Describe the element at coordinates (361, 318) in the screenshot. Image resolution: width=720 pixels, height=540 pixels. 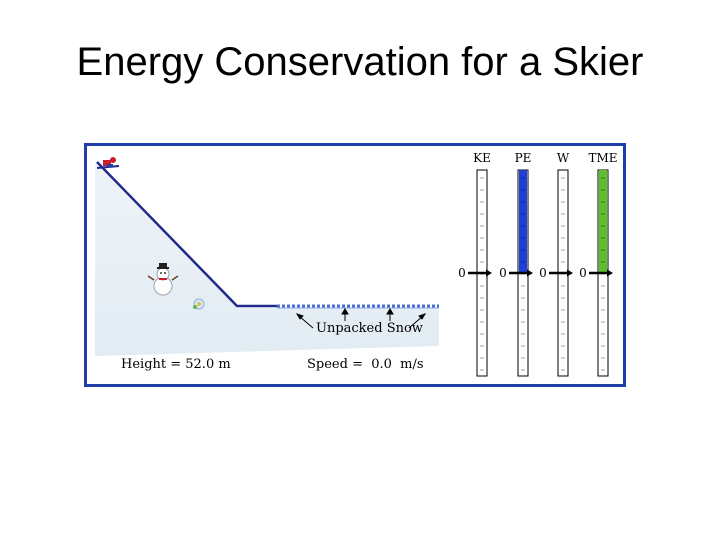
I see `snow-label-arrows` at that location.